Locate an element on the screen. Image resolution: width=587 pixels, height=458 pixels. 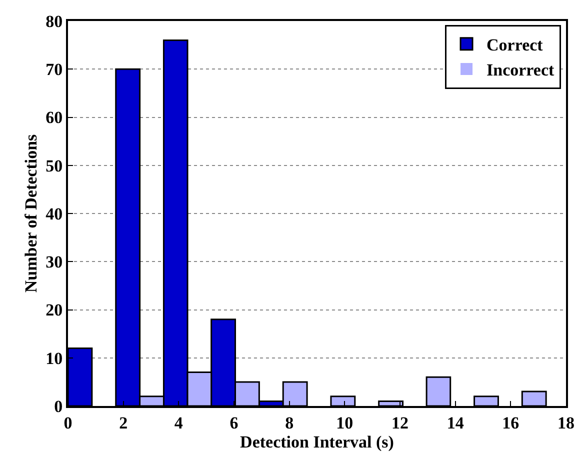
x-tick-label: 16 is located at coordinates (511, 422).